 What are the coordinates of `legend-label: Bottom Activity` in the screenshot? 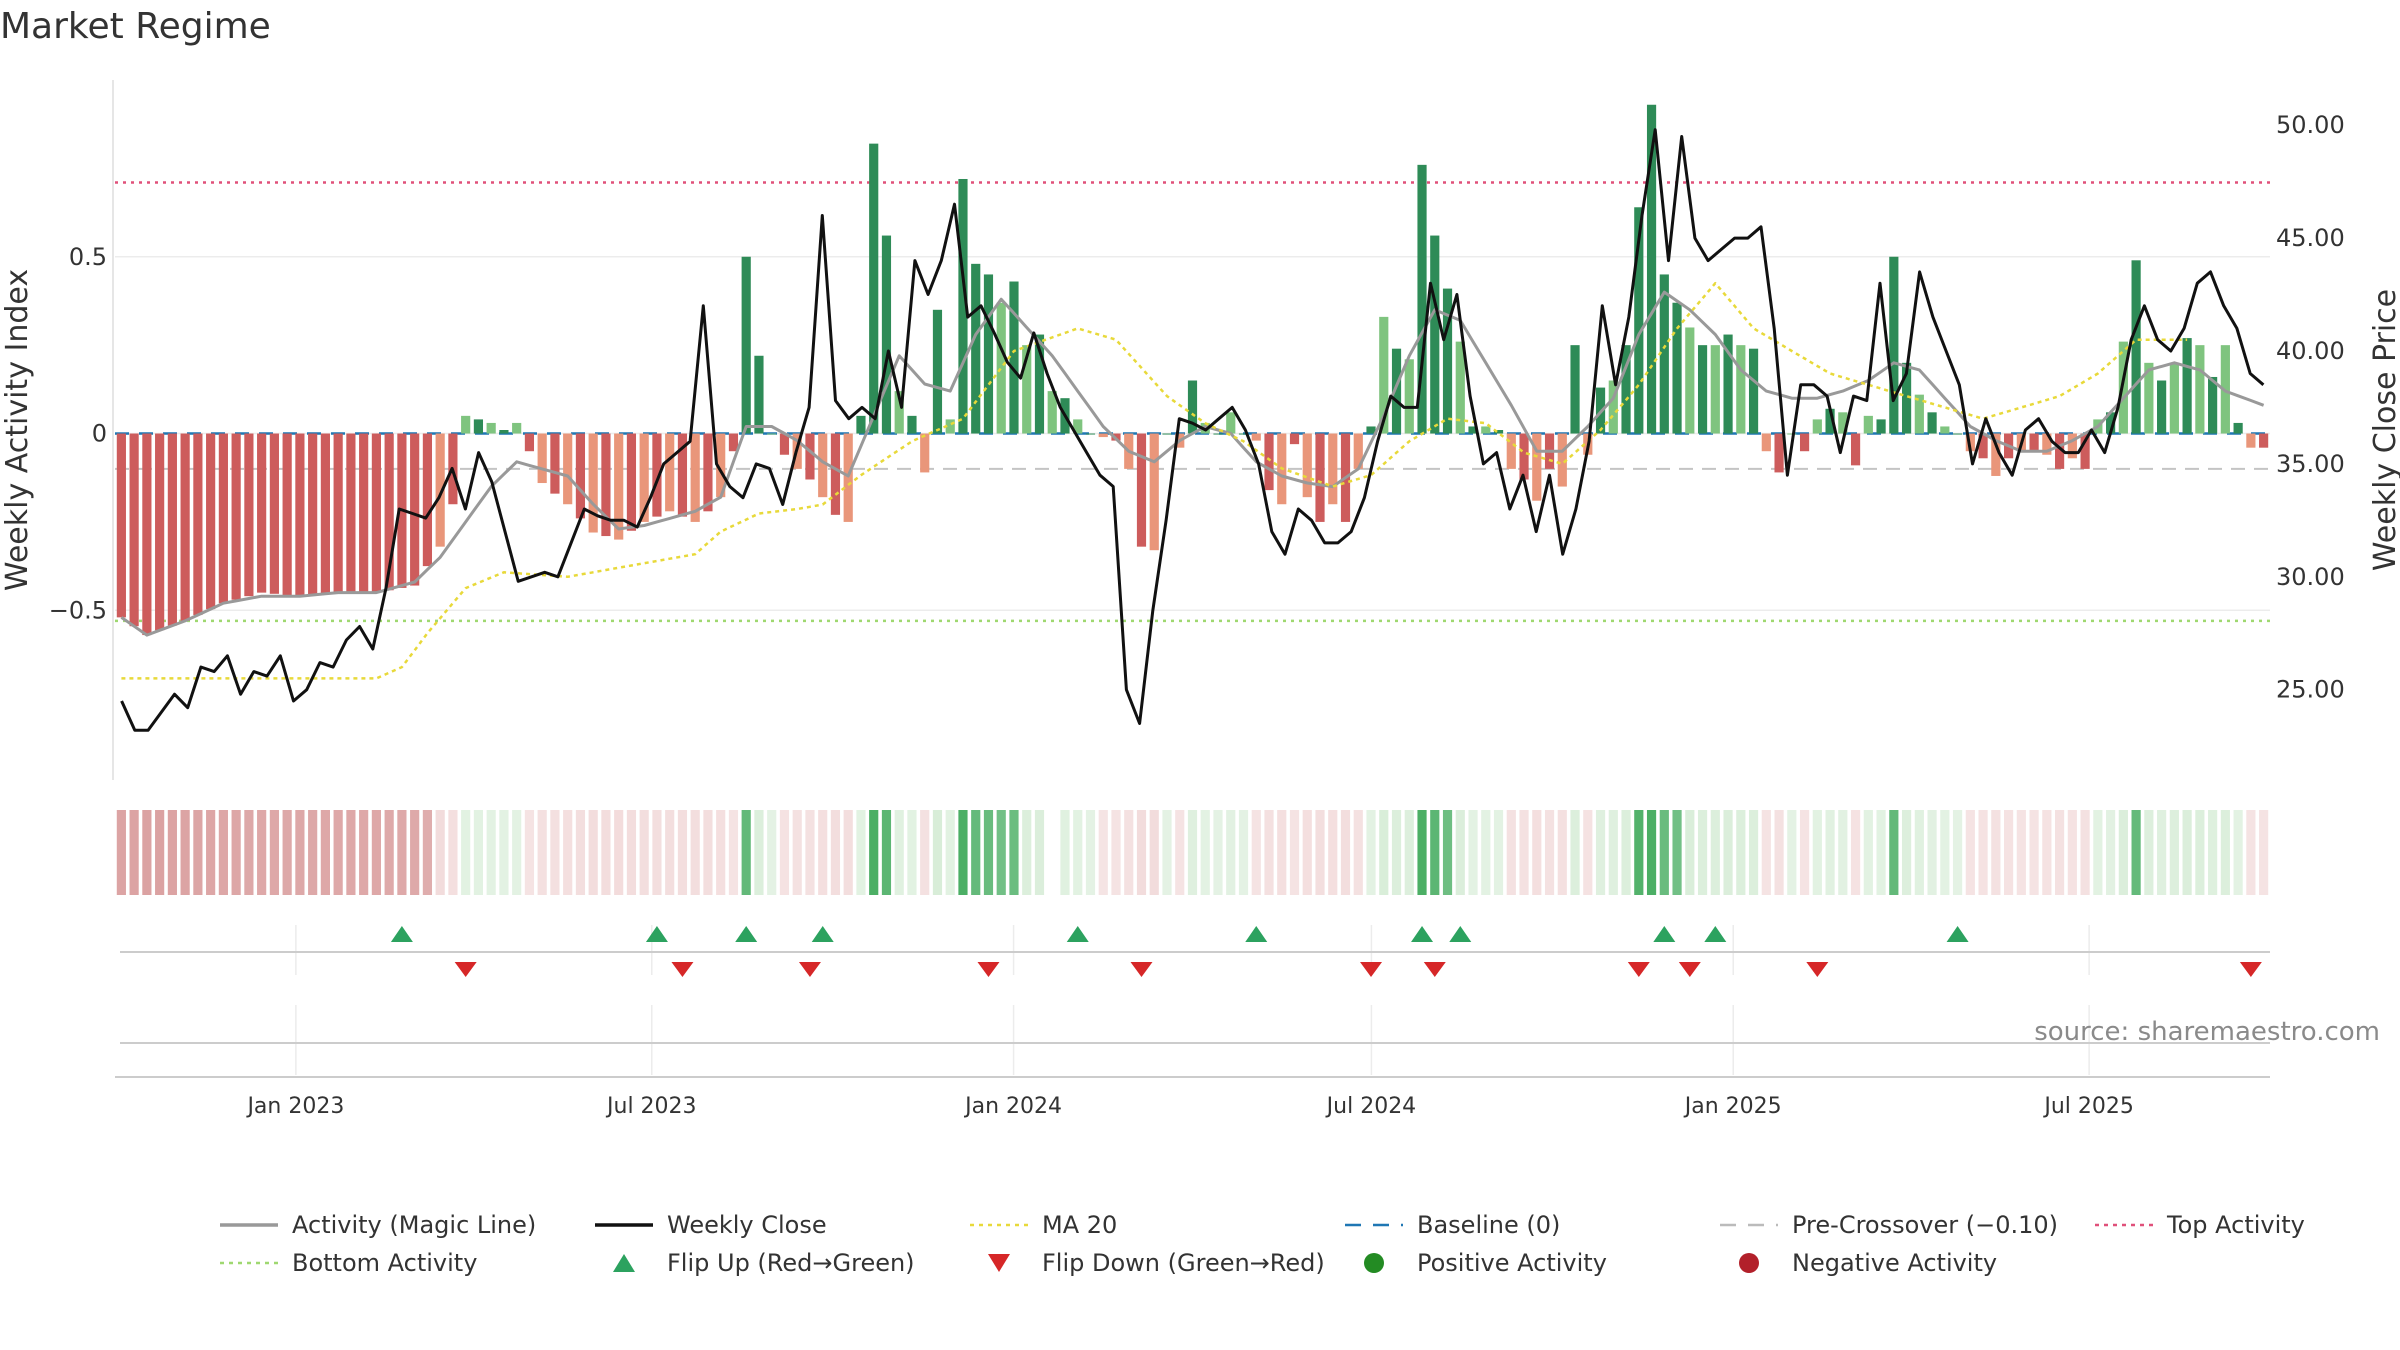 It's located at (384, 1263).